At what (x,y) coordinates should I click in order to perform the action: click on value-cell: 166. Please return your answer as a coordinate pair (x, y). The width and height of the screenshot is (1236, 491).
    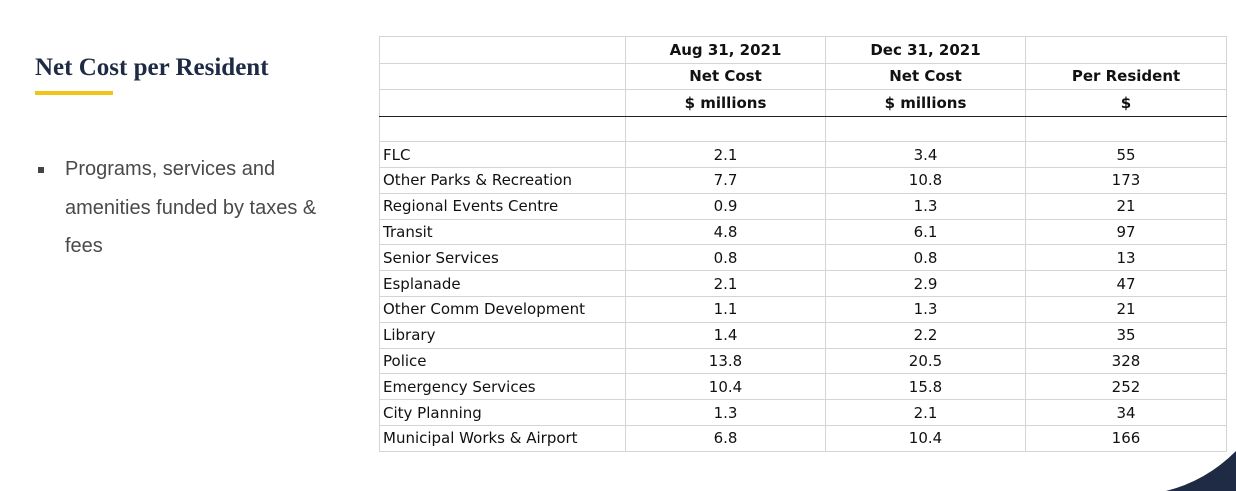
    Looking at the image, I should click on (1126, 438).